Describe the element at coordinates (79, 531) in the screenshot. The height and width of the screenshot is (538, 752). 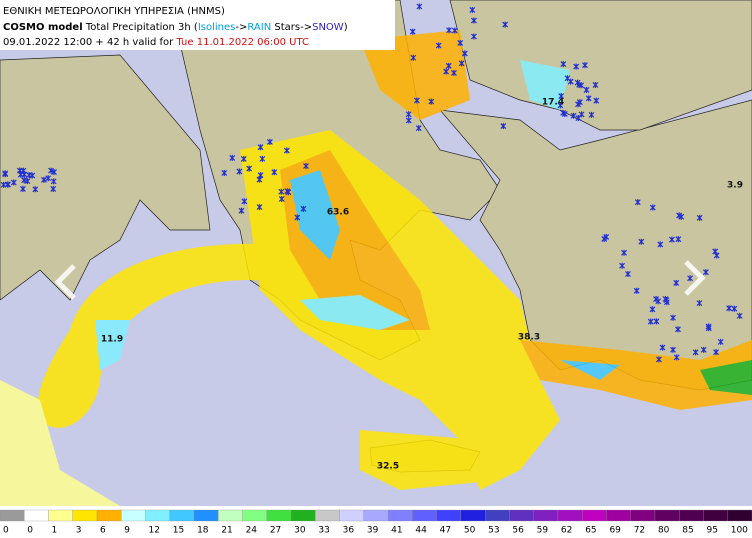
I see `legend-tick-label: 3` at that location.